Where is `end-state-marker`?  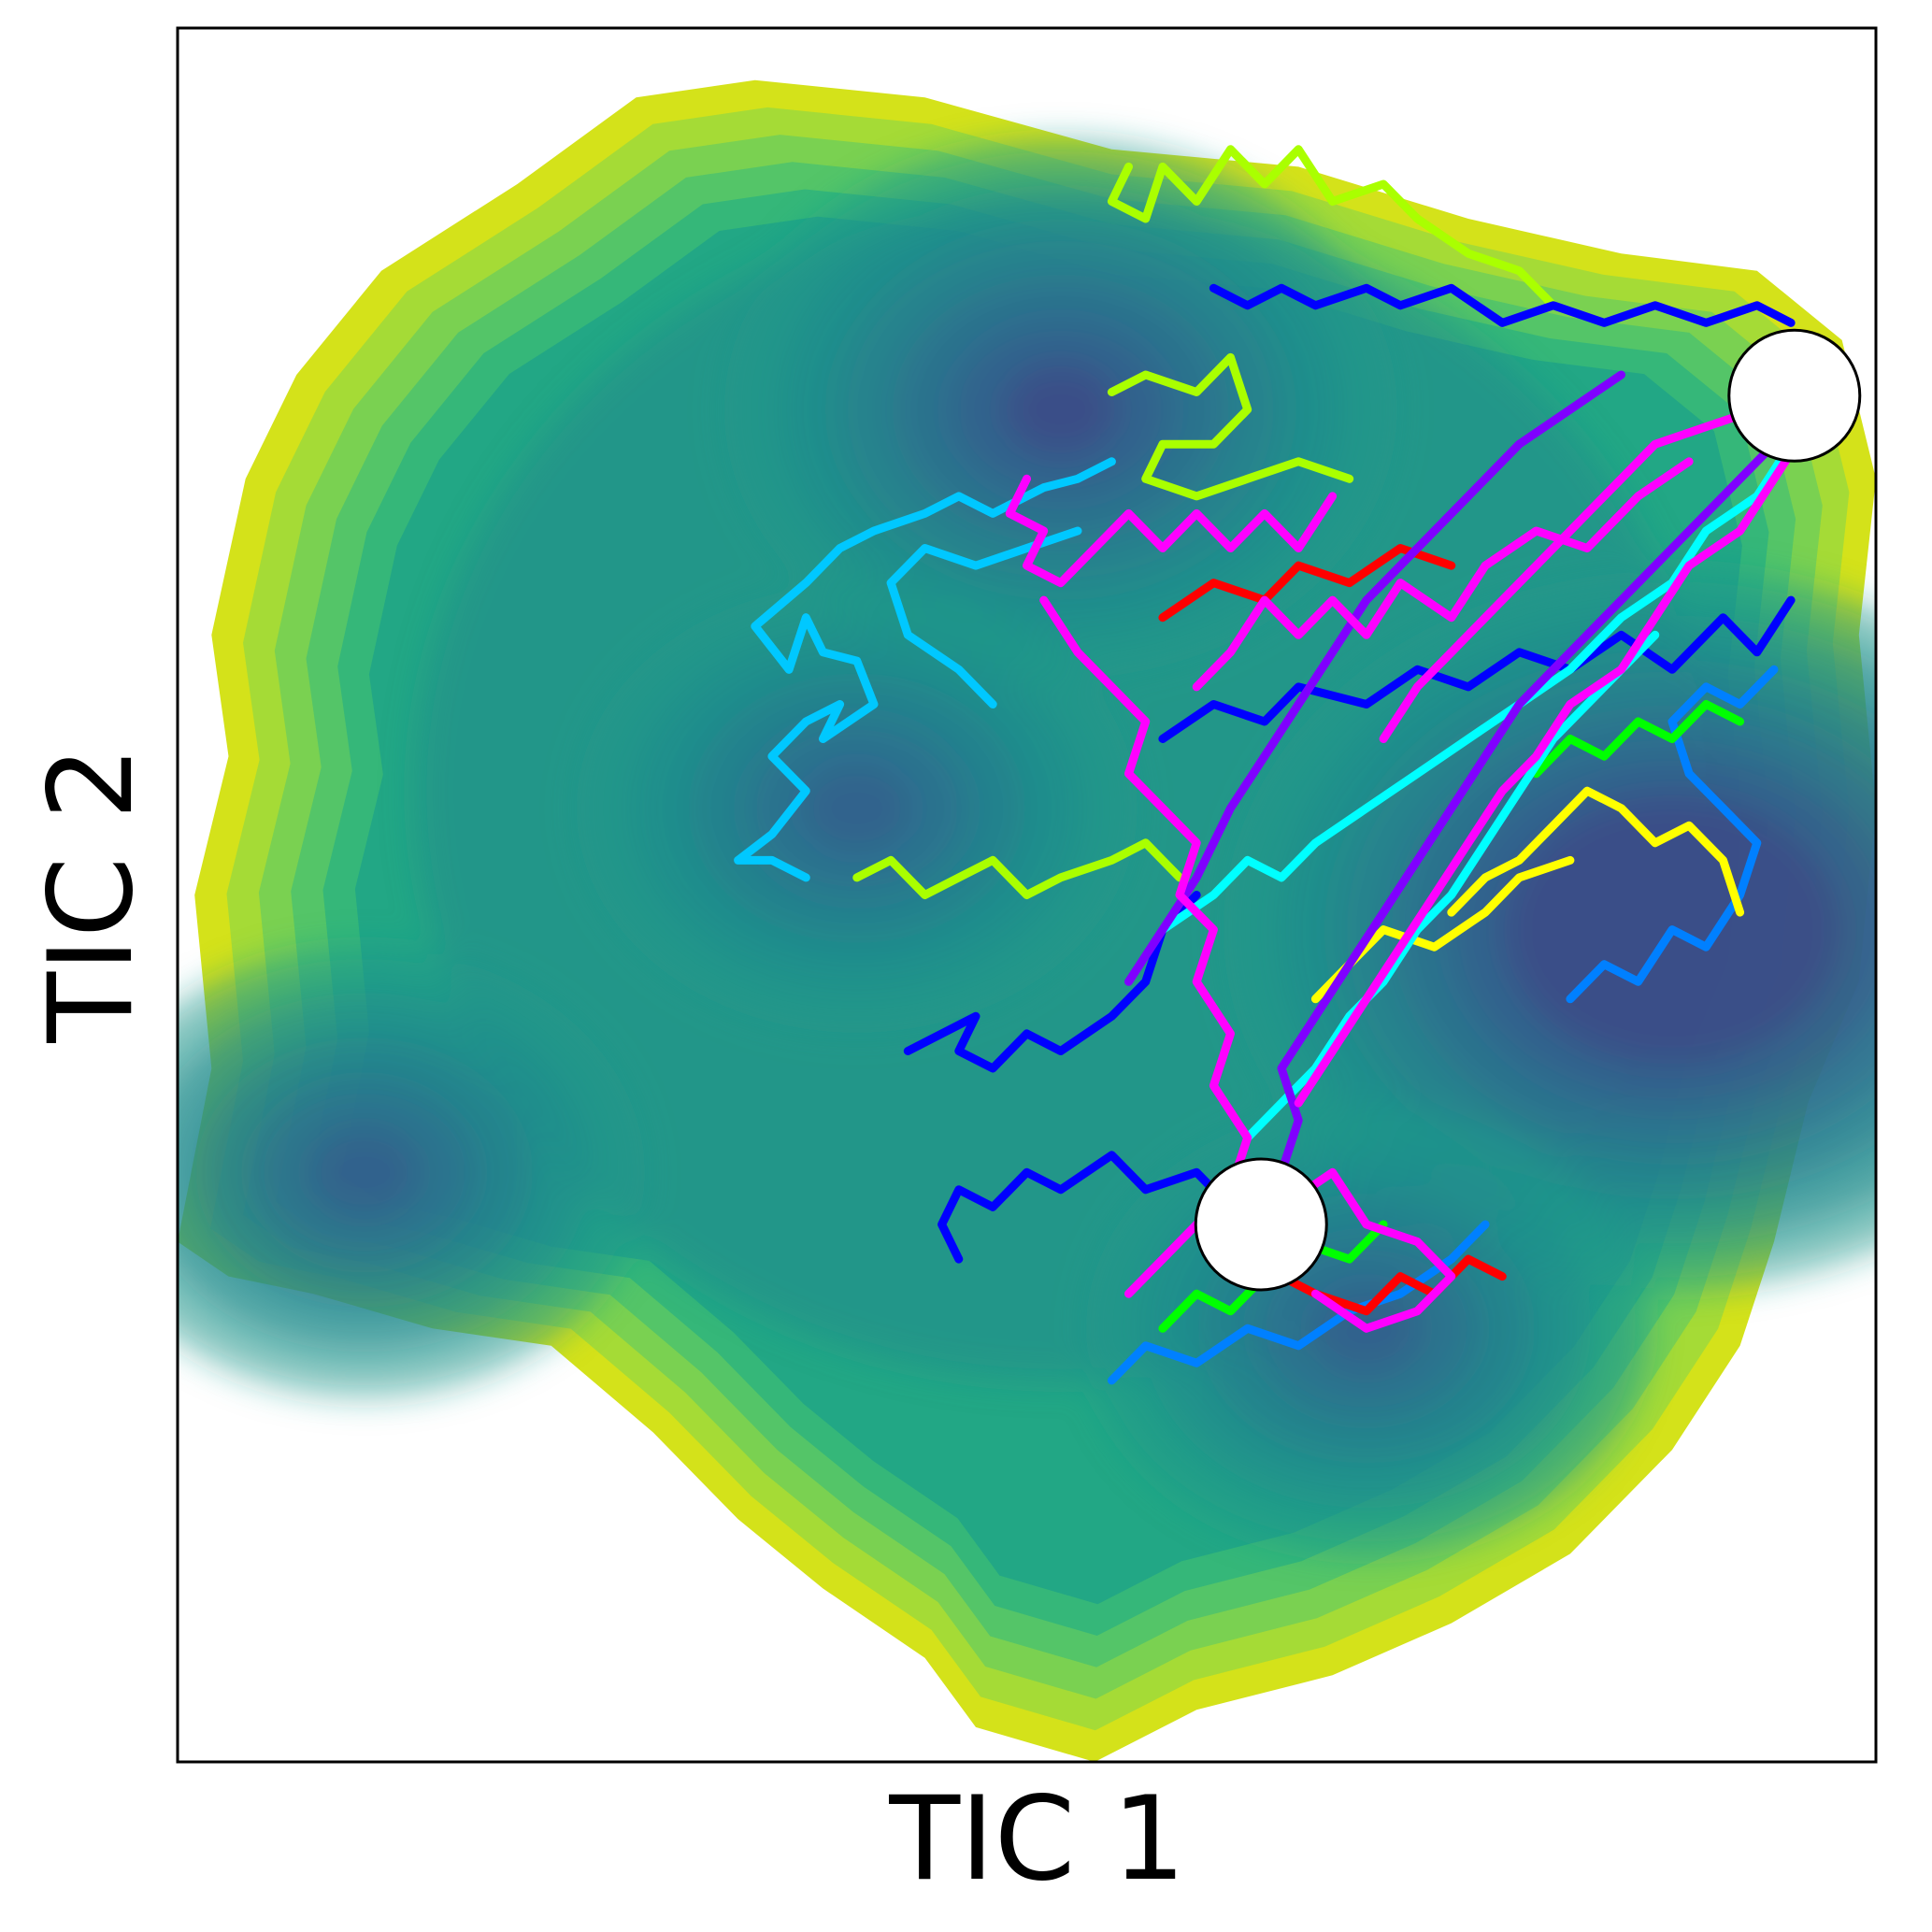
end-state-marker is located at coordinates (1261, 1224).